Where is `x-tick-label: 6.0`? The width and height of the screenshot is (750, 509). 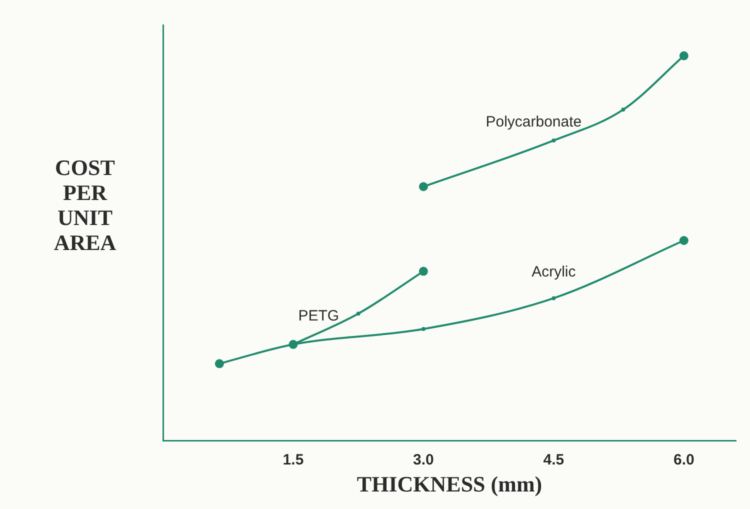 x-tick-label: 6.0 is located at coordinates (683, 460).